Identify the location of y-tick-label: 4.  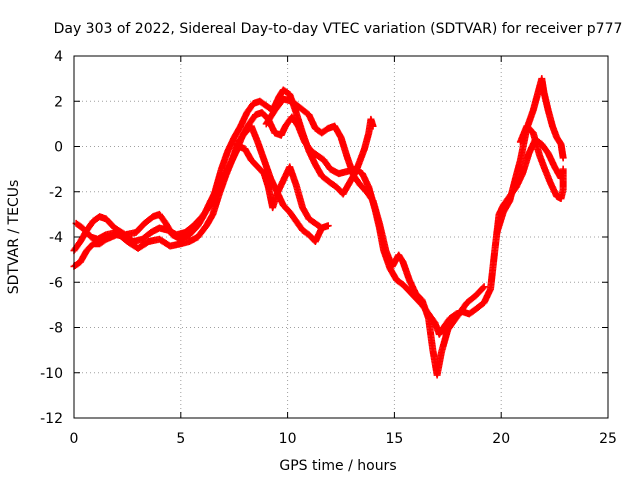
(58, 57).